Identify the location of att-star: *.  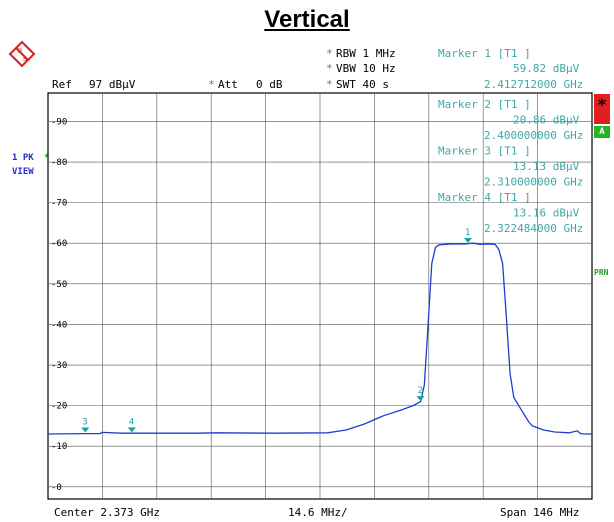
(211, 84).